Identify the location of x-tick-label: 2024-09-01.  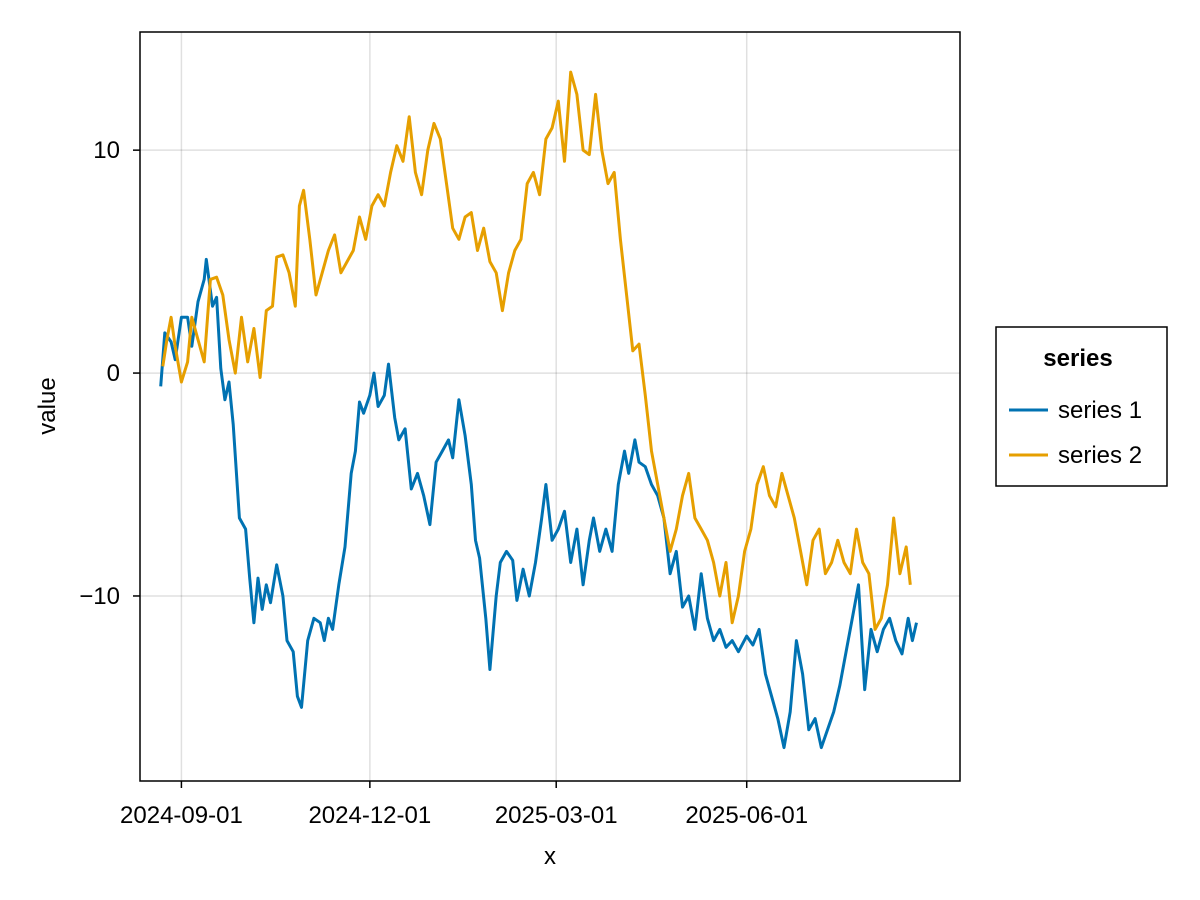
(181, 815).